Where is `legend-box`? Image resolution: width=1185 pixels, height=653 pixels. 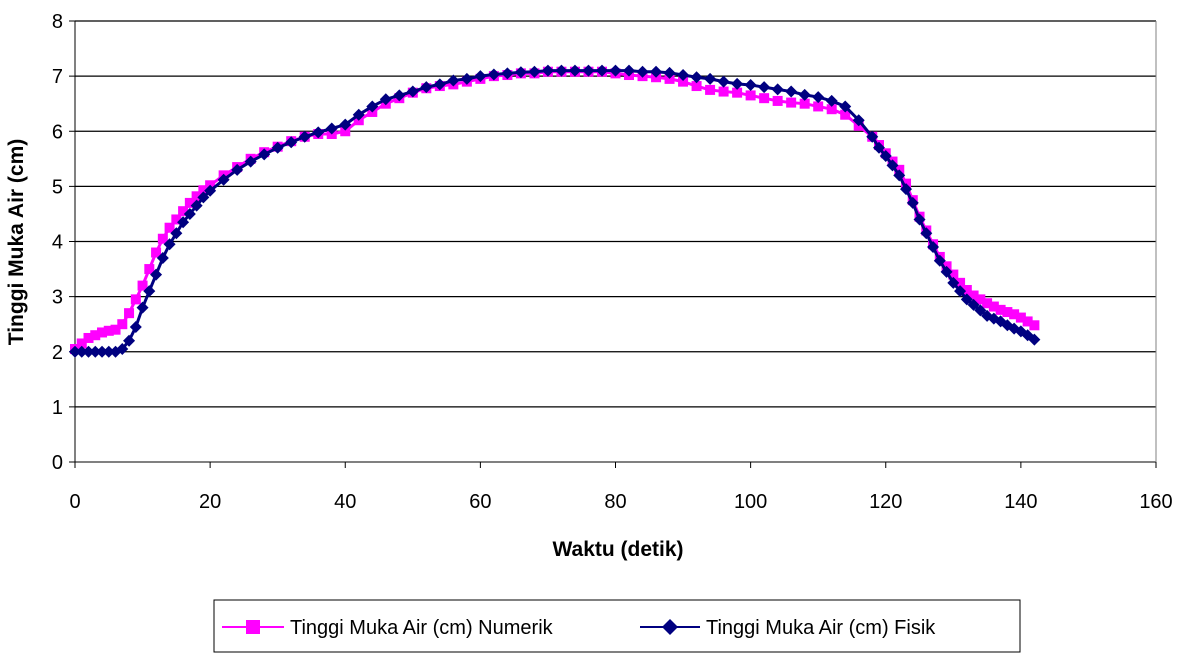
legend-box is located at coordinates (617, 626).